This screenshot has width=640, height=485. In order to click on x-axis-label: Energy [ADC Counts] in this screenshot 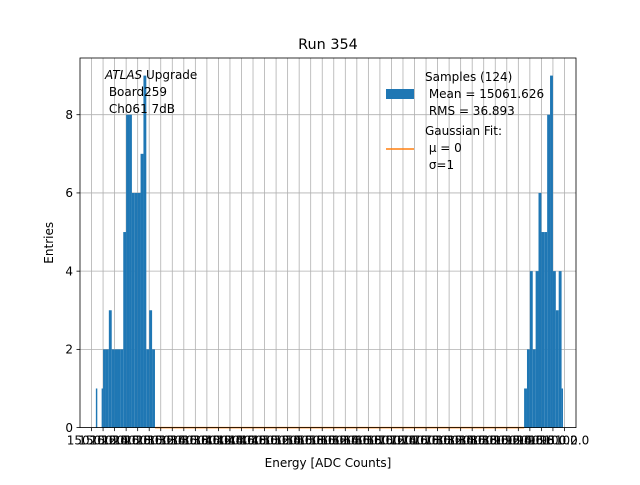, I will do `click(328, 463)`.